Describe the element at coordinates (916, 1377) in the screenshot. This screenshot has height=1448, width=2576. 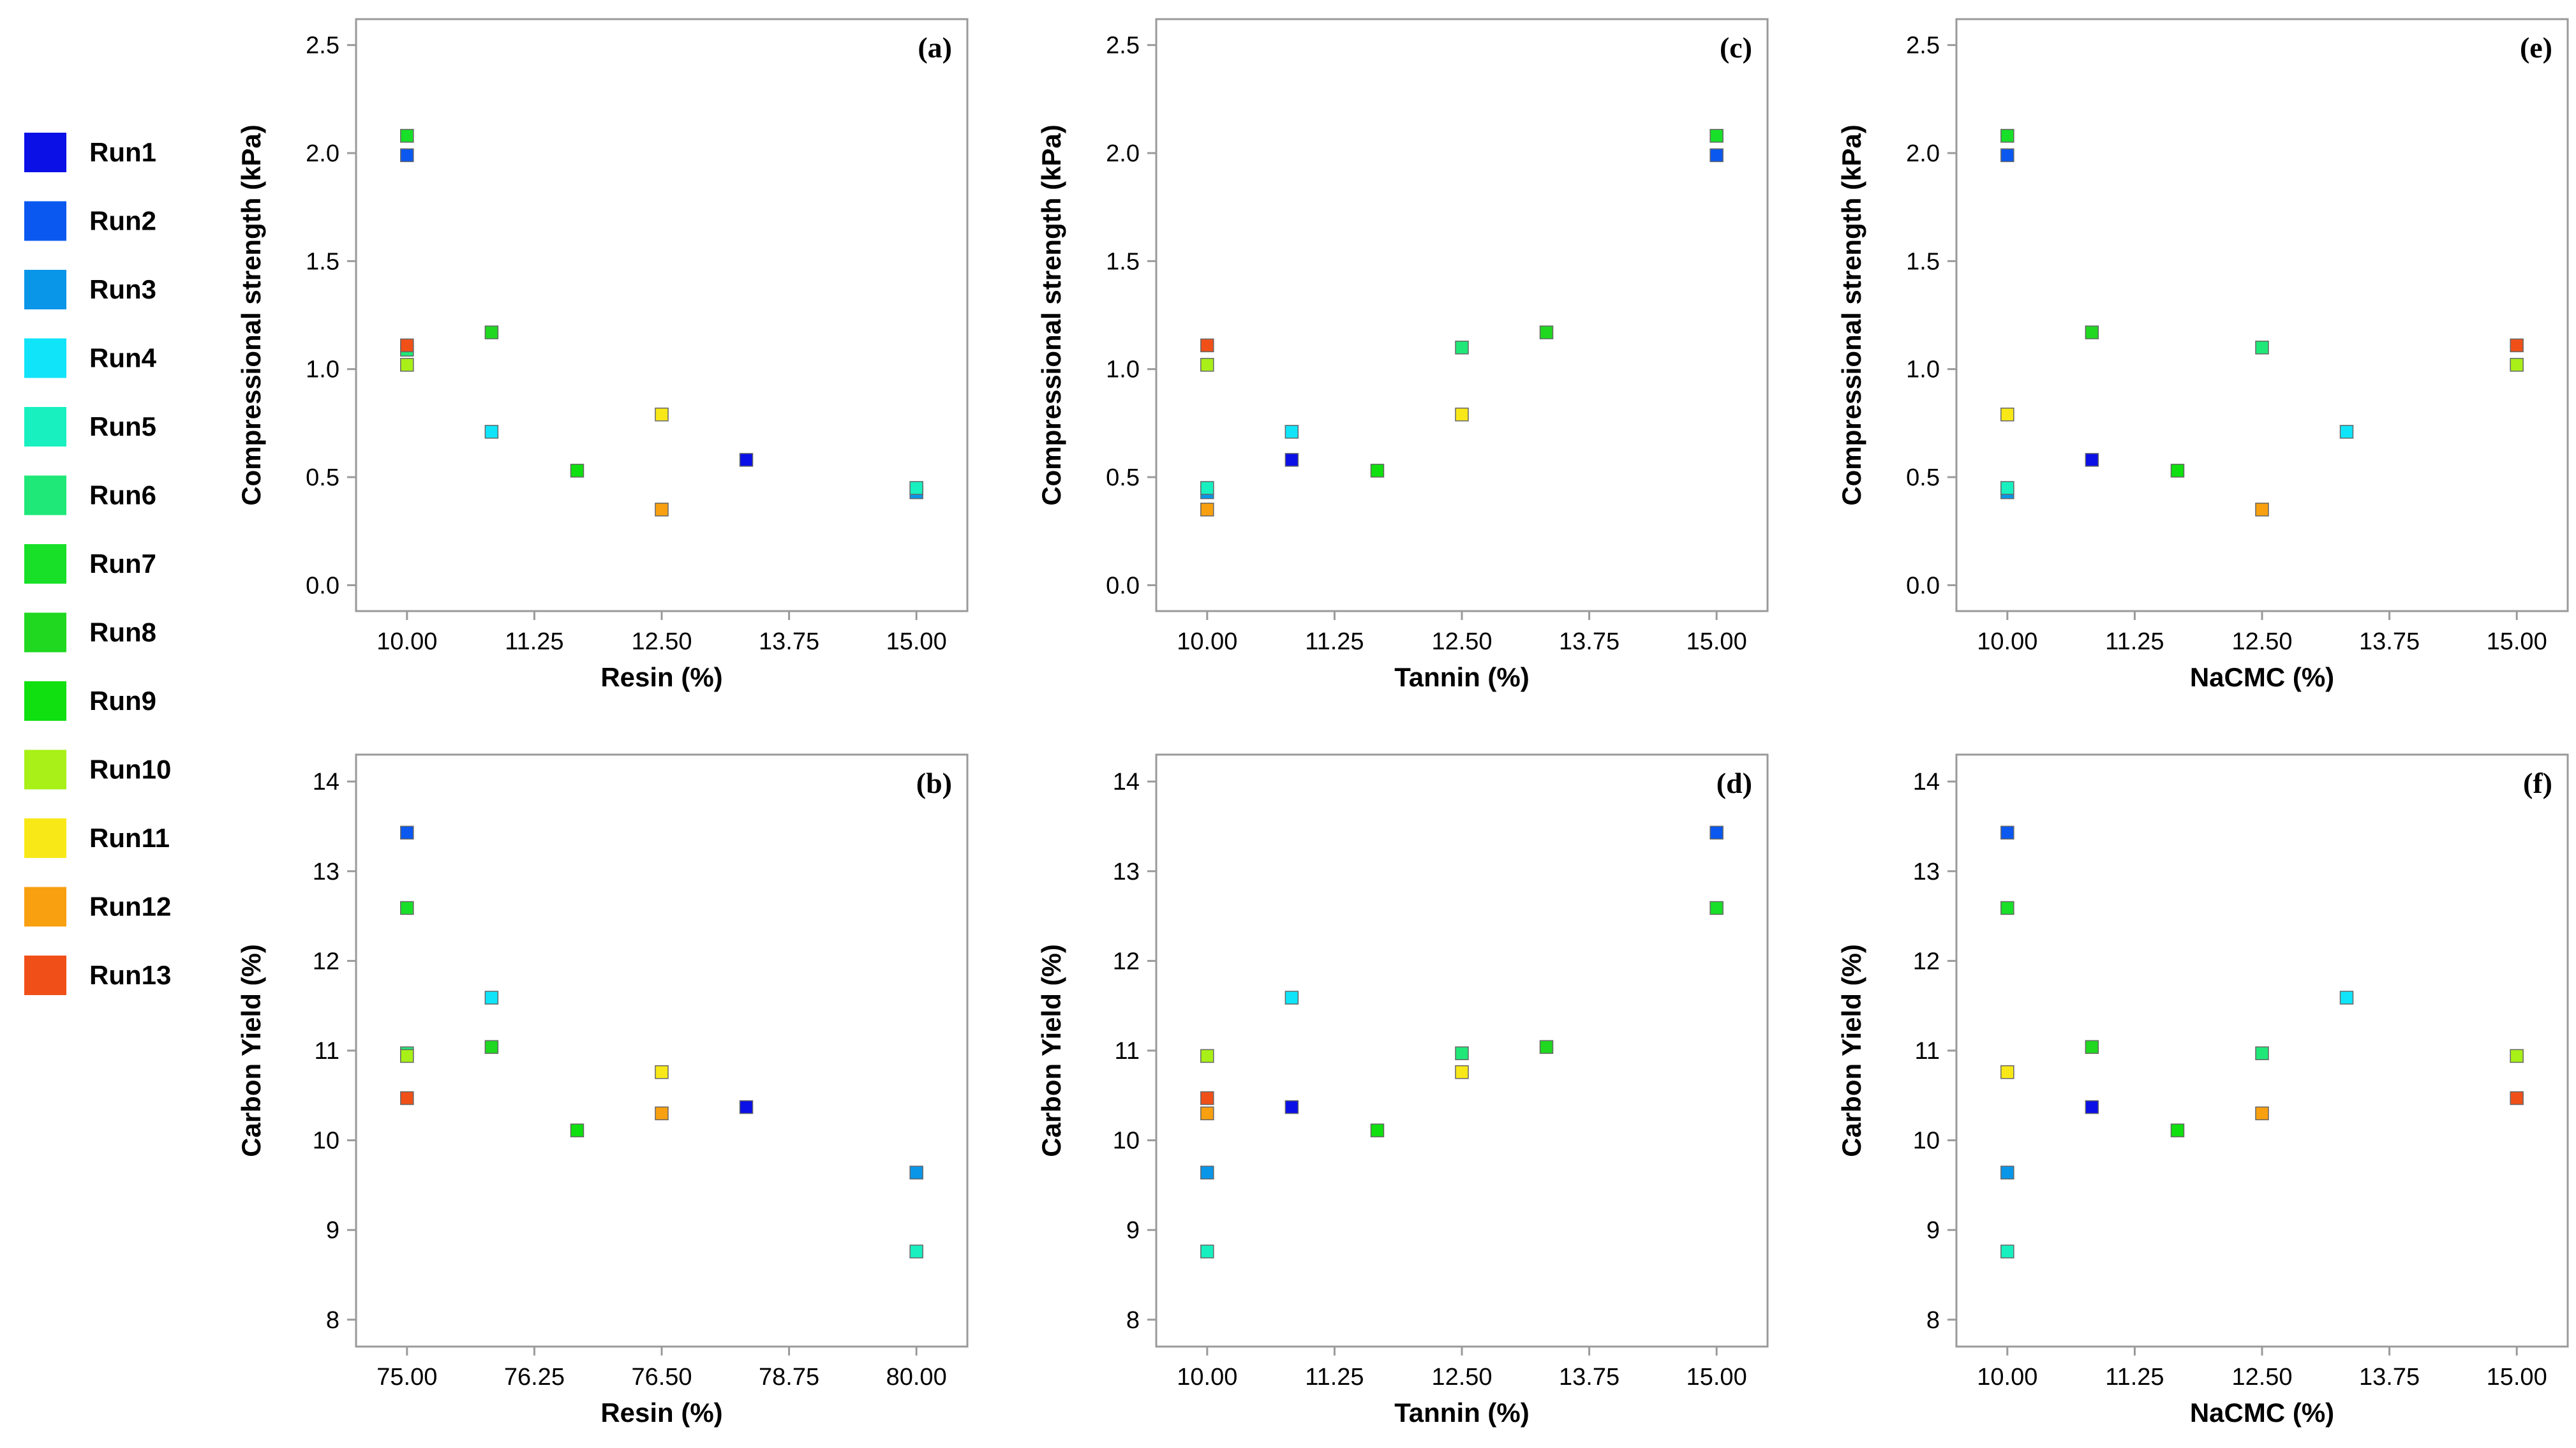
I see `x-tick-label: 80.00` at that location.